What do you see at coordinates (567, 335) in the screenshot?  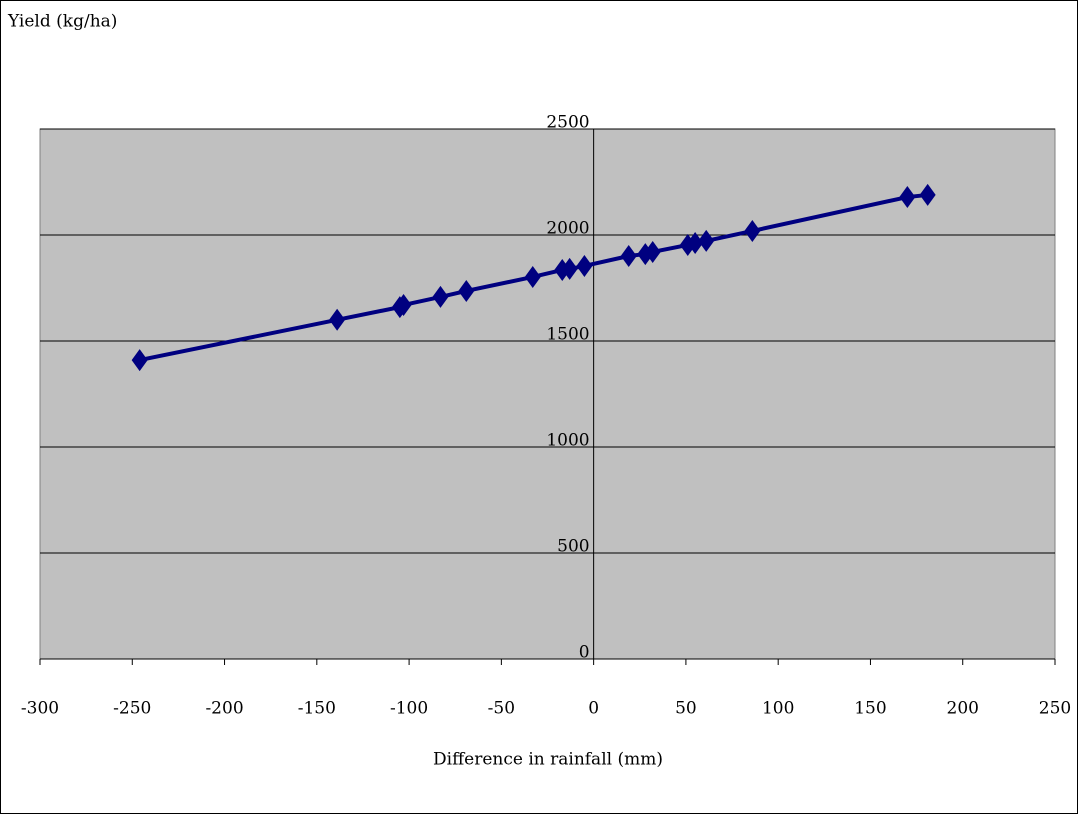 I see `y-tick-label: 1500` at bounding box center [567, 335].